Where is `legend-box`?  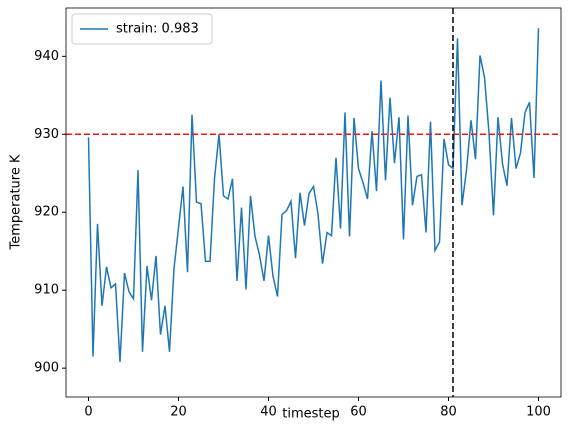 legend-box is located at coordinates (142, 29).